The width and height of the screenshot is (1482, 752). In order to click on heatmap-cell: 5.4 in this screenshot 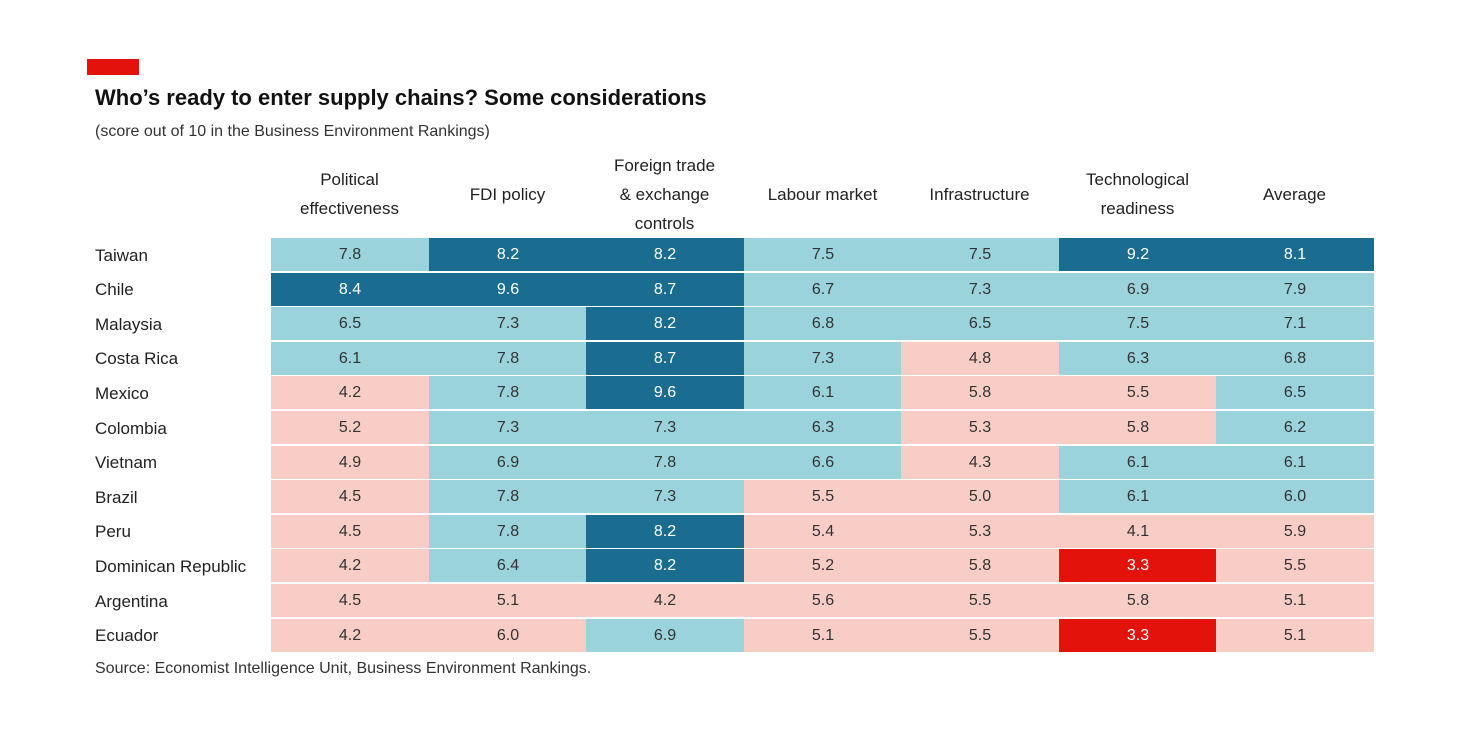, I will do `click(823, 531)`.